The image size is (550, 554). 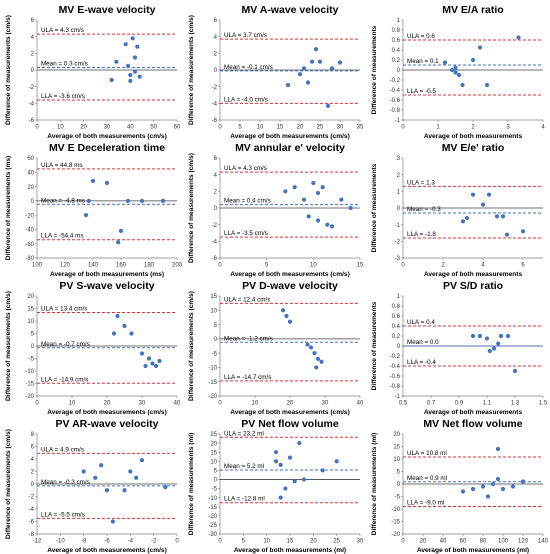 What do you see at coordinates (423, 342) in the screenshot?
I see `mean-label: Mean = 0.0` at bounding box center [423, 342].